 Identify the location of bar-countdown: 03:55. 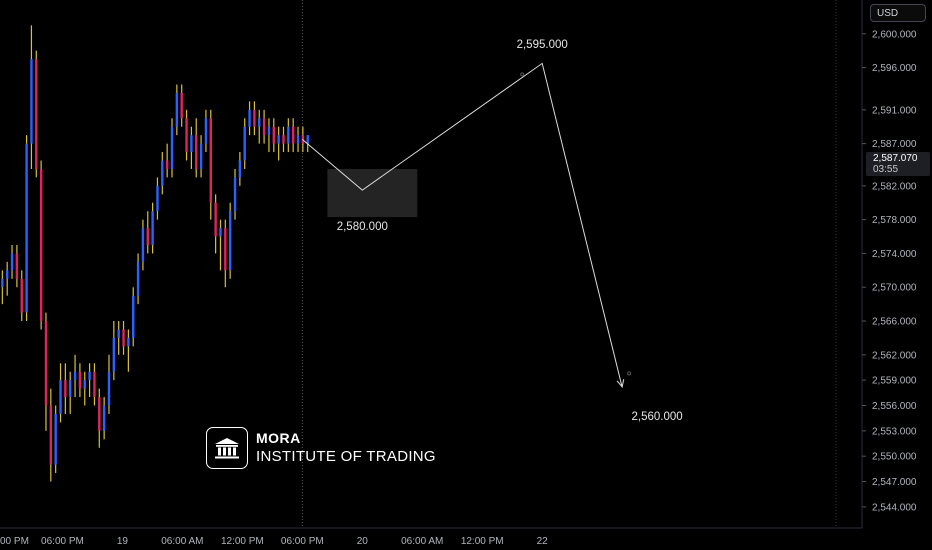
(886, 169).